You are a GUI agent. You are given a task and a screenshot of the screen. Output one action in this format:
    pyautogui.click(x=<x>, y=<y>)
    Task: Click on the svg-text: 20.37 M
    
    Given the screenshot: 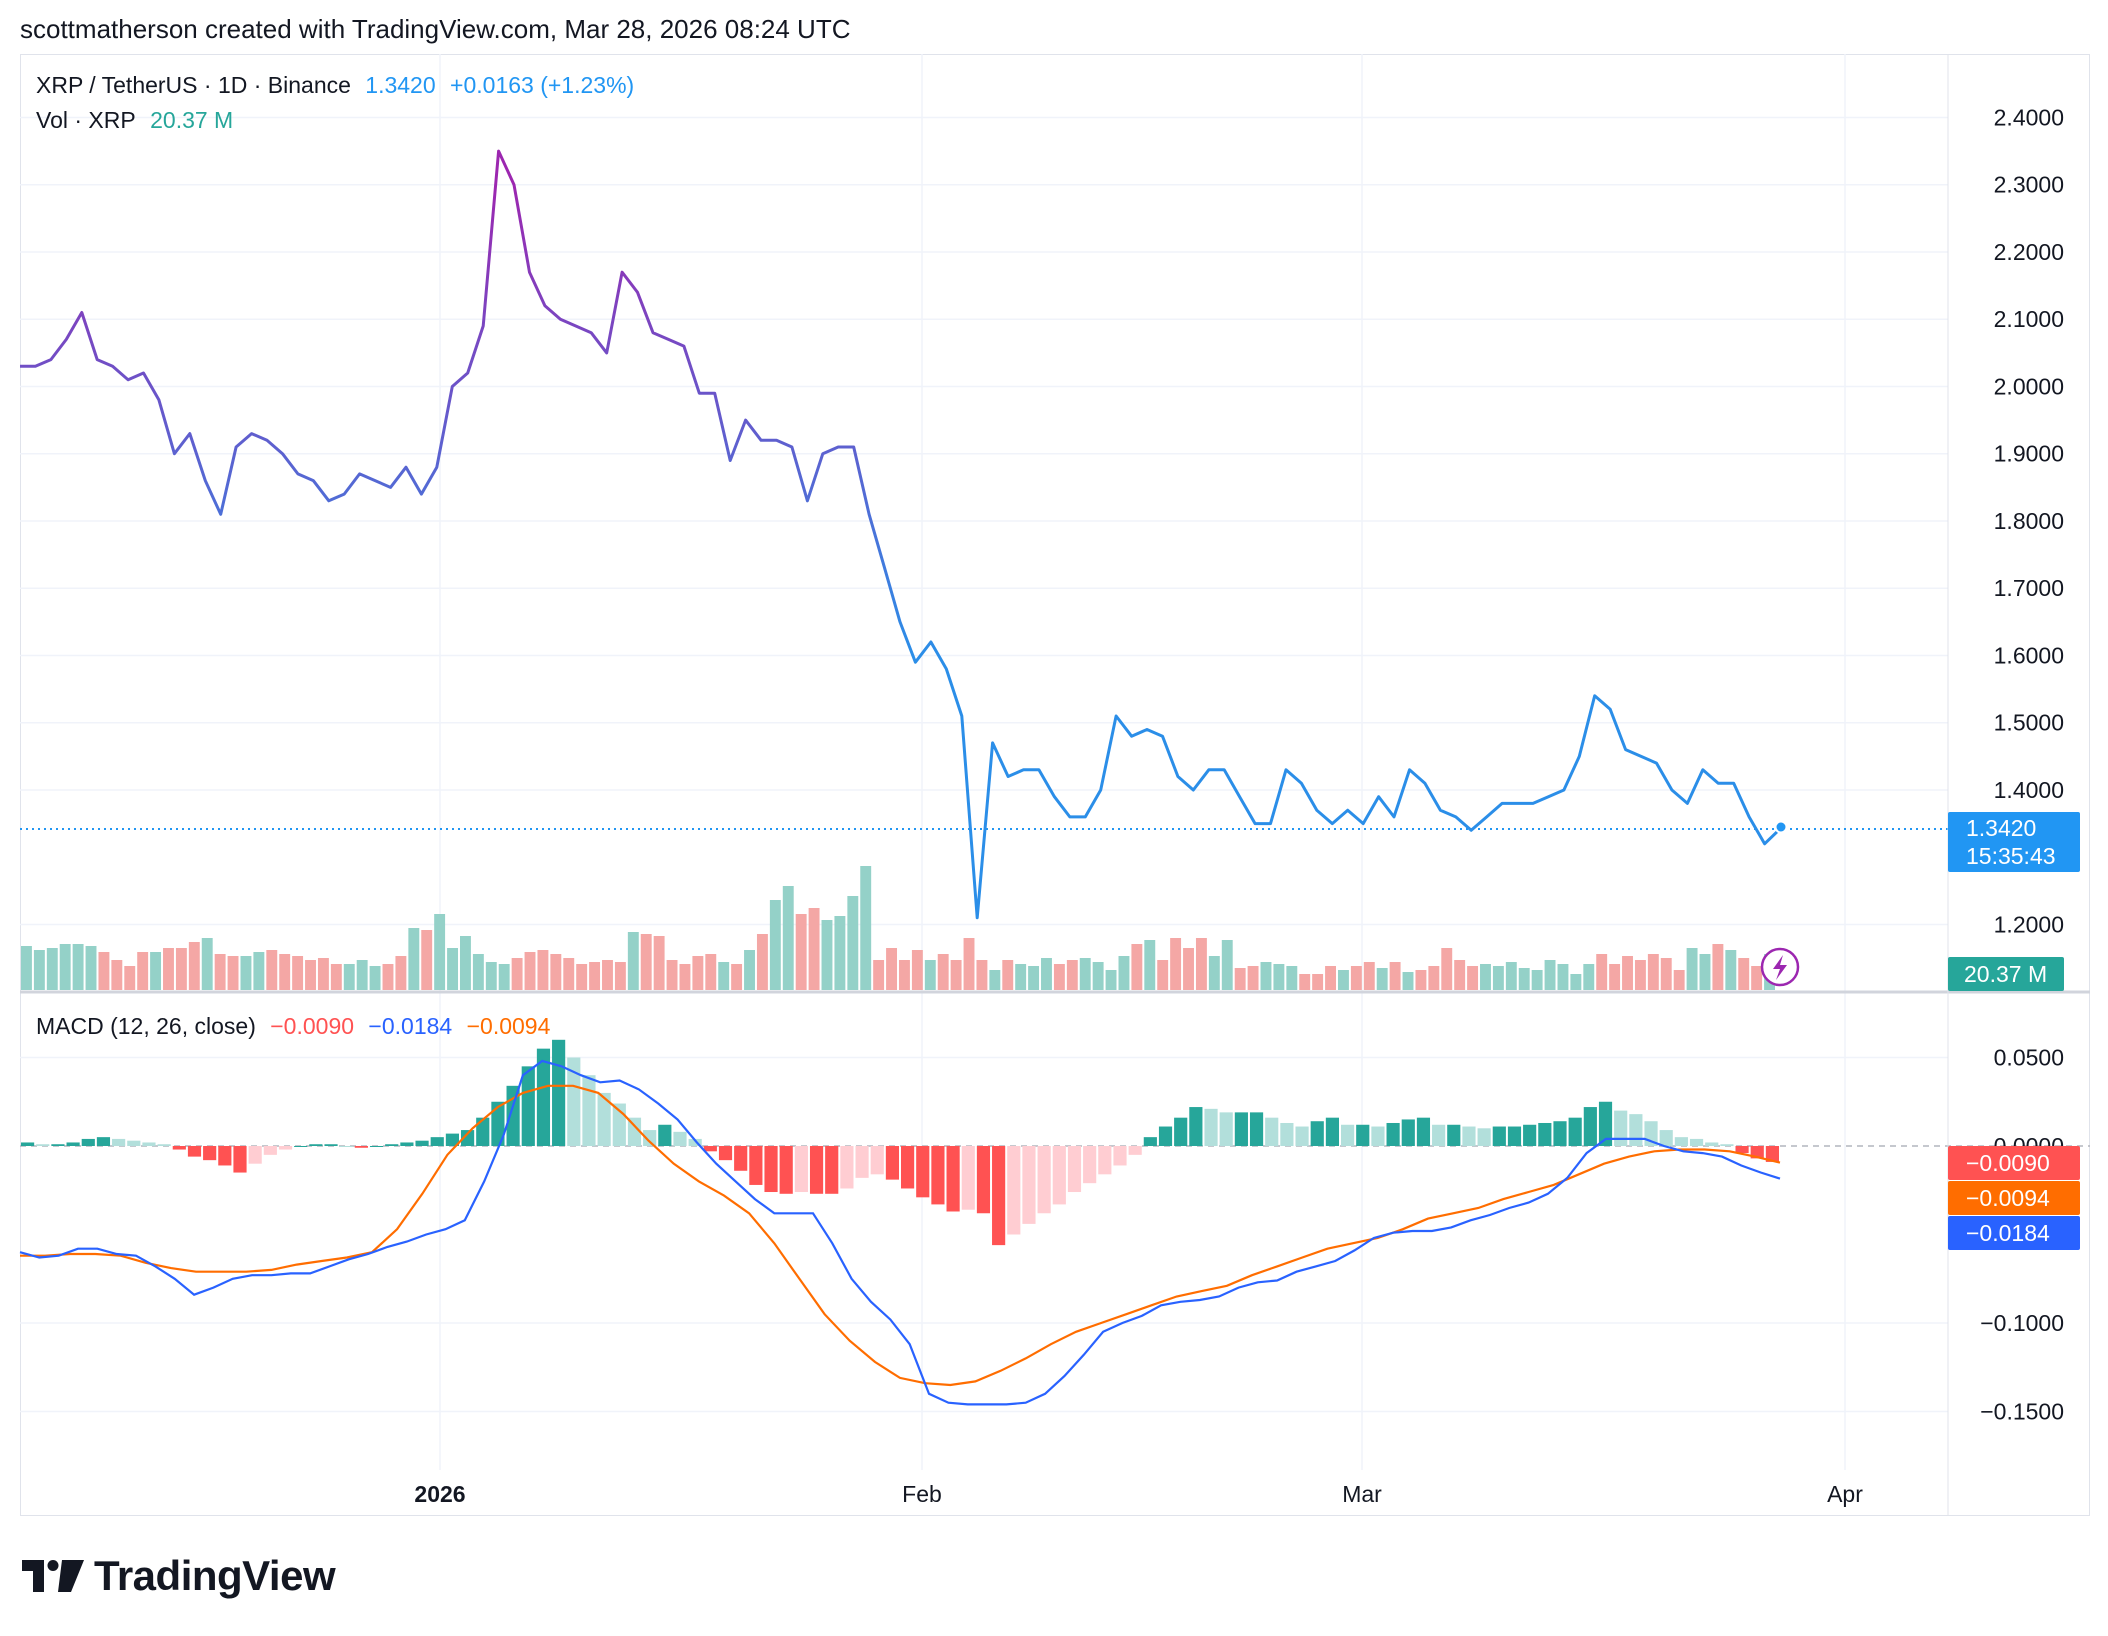 What is the action you would take?
    pyautogui.click(x=2005, y=974)
    